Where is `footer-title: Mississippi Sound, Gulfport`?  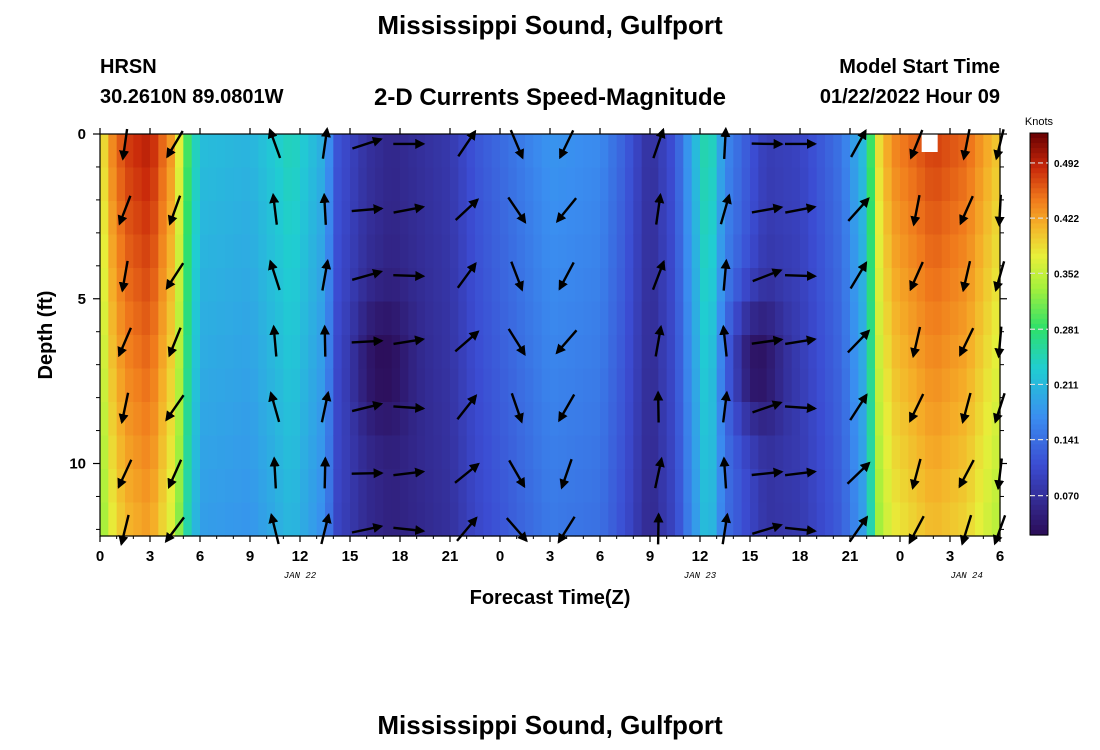
footer-title: Mississippi Sound, Gulfport is located at coordinates (550, 725).